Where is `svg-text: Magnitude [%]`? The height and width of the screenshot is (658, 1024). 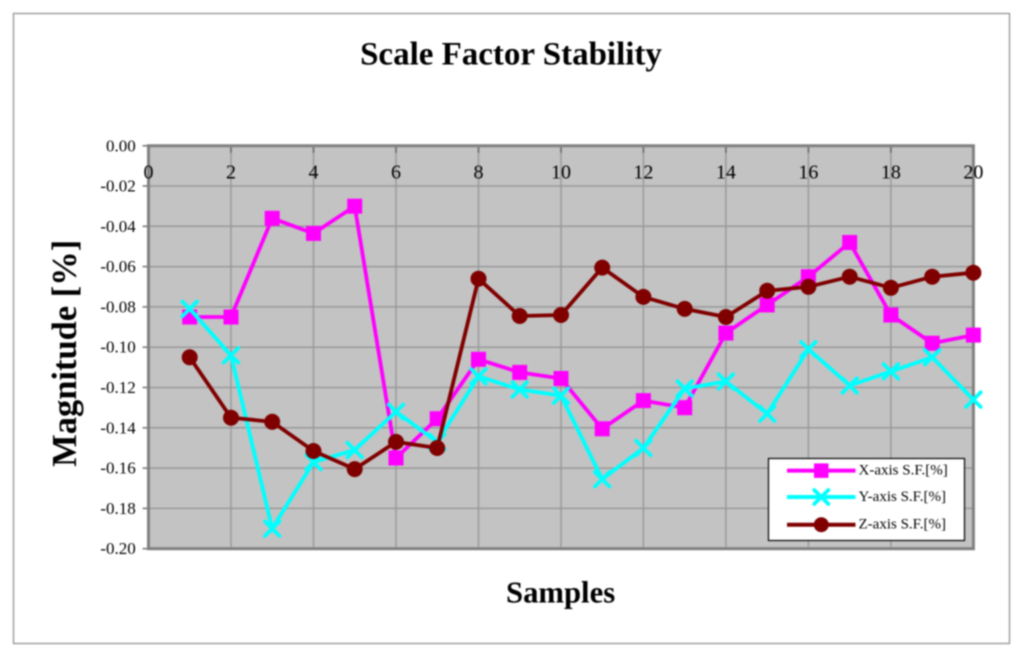
svg-text: Magnitude [%] is located at coordinates (65, 353).